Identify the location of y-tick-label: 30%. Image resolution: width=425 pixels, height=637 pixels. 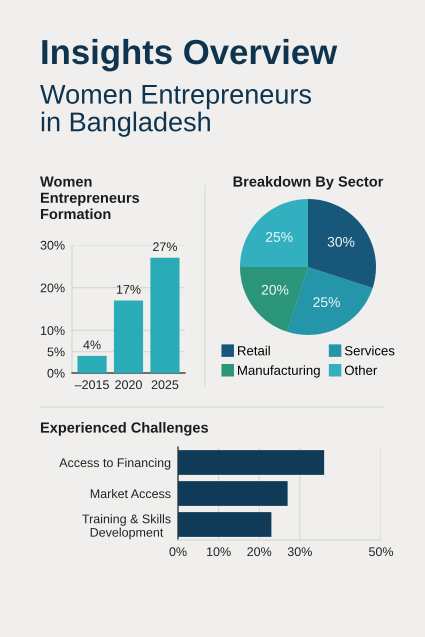
(52, 245).